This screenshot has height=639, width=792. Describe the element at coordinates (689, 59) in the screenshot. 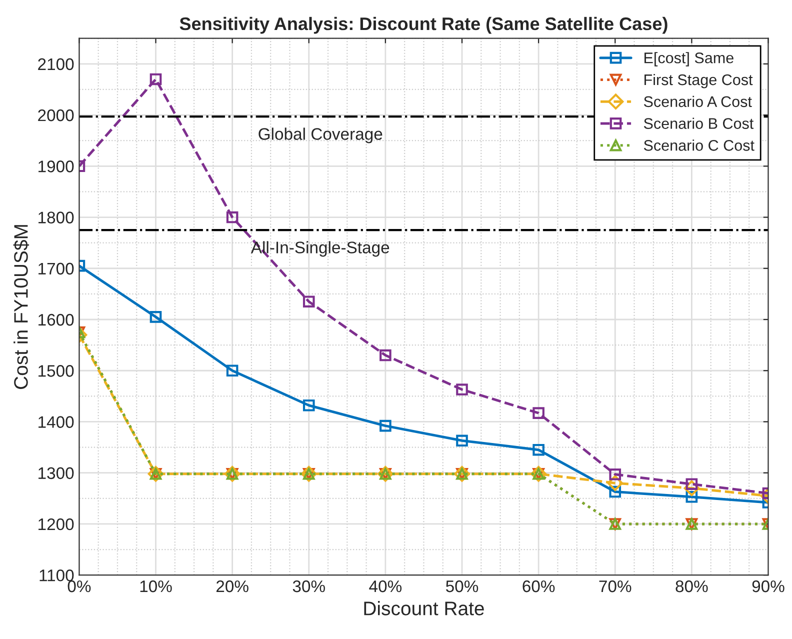

I see `legend-label: E[cost] Same` at that location.